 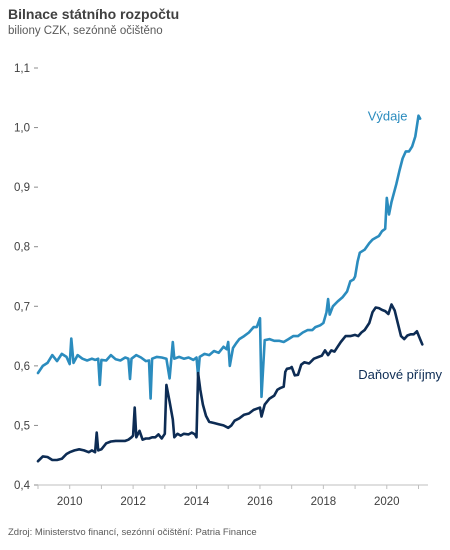 What do you see at coordinates (22, 307) in the screenshot?
I see `y-tick-label: 0,7` at bounding box center [22, 307].